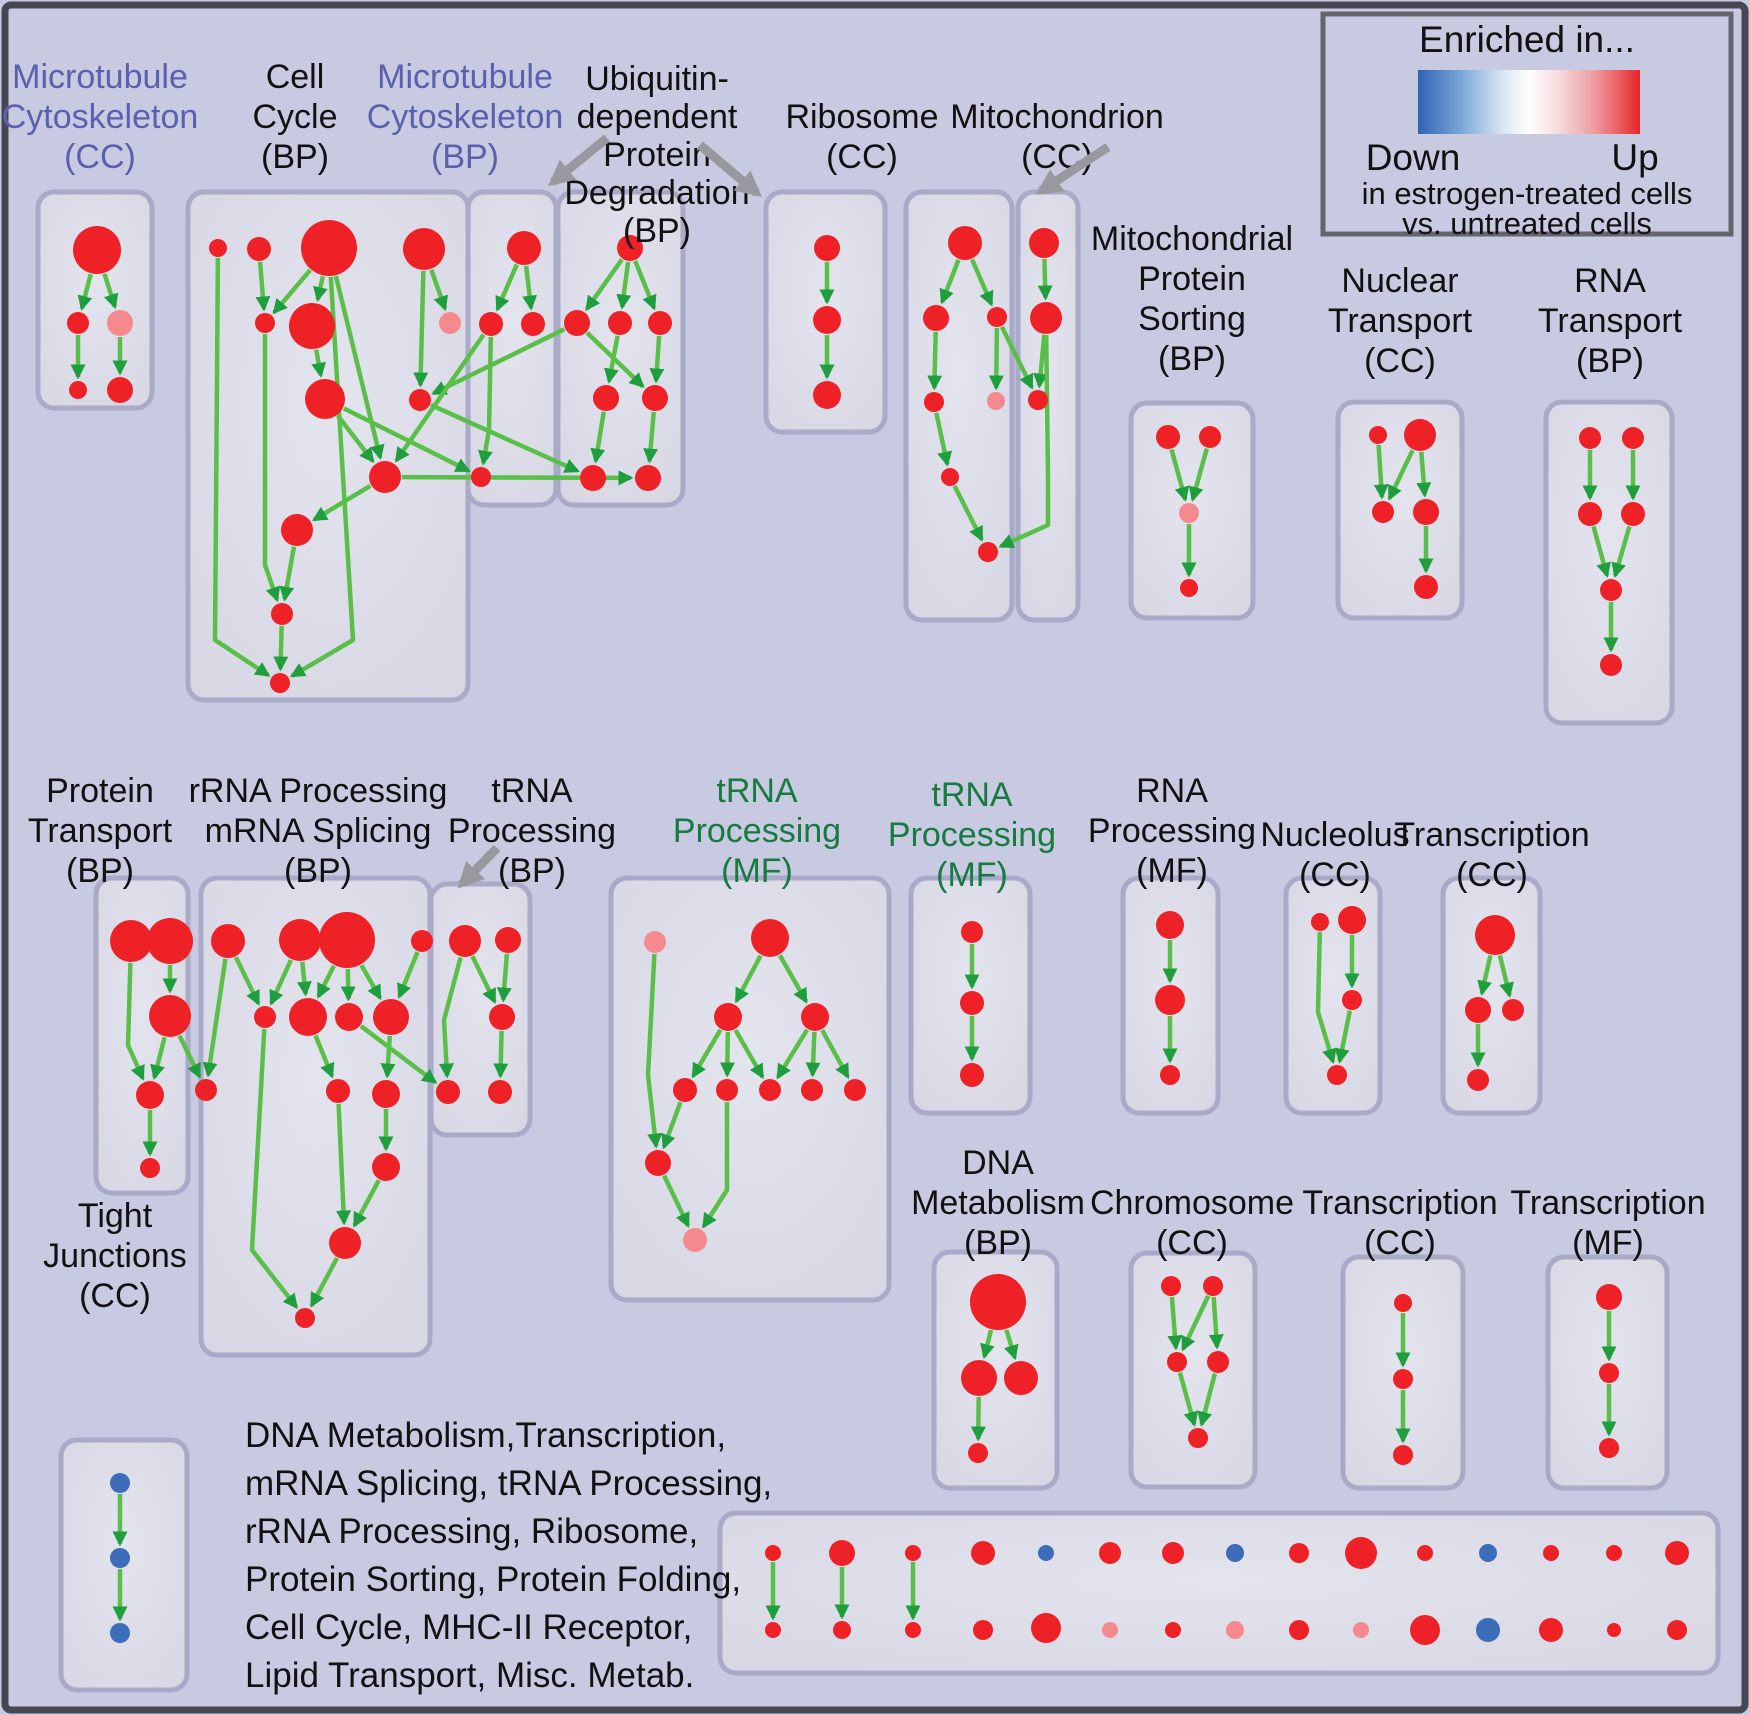  I want to click on node-k1, so click(465, 941).